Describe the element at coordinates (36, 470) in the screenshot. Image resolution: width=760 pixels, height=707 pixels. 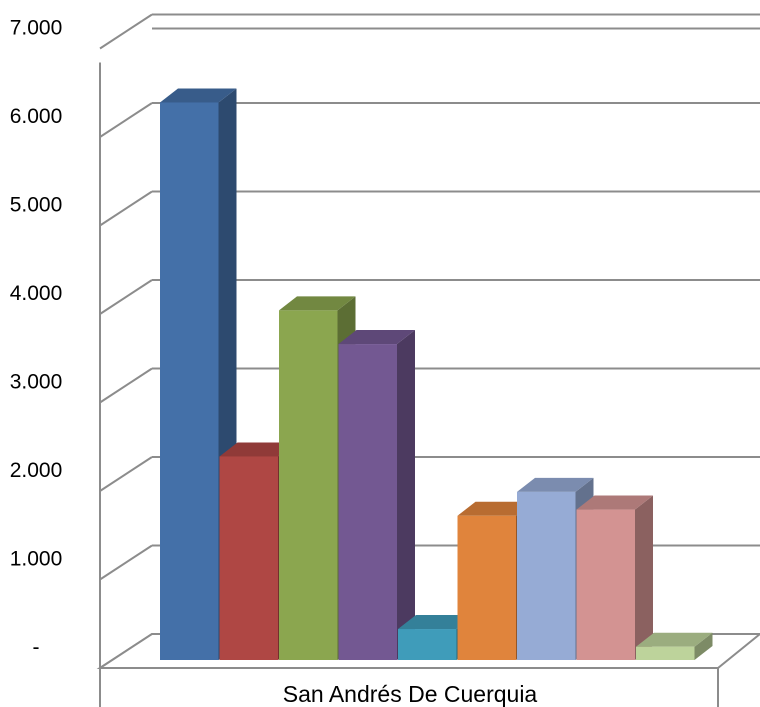
I see `y-tick-label: 2.000` at that location.